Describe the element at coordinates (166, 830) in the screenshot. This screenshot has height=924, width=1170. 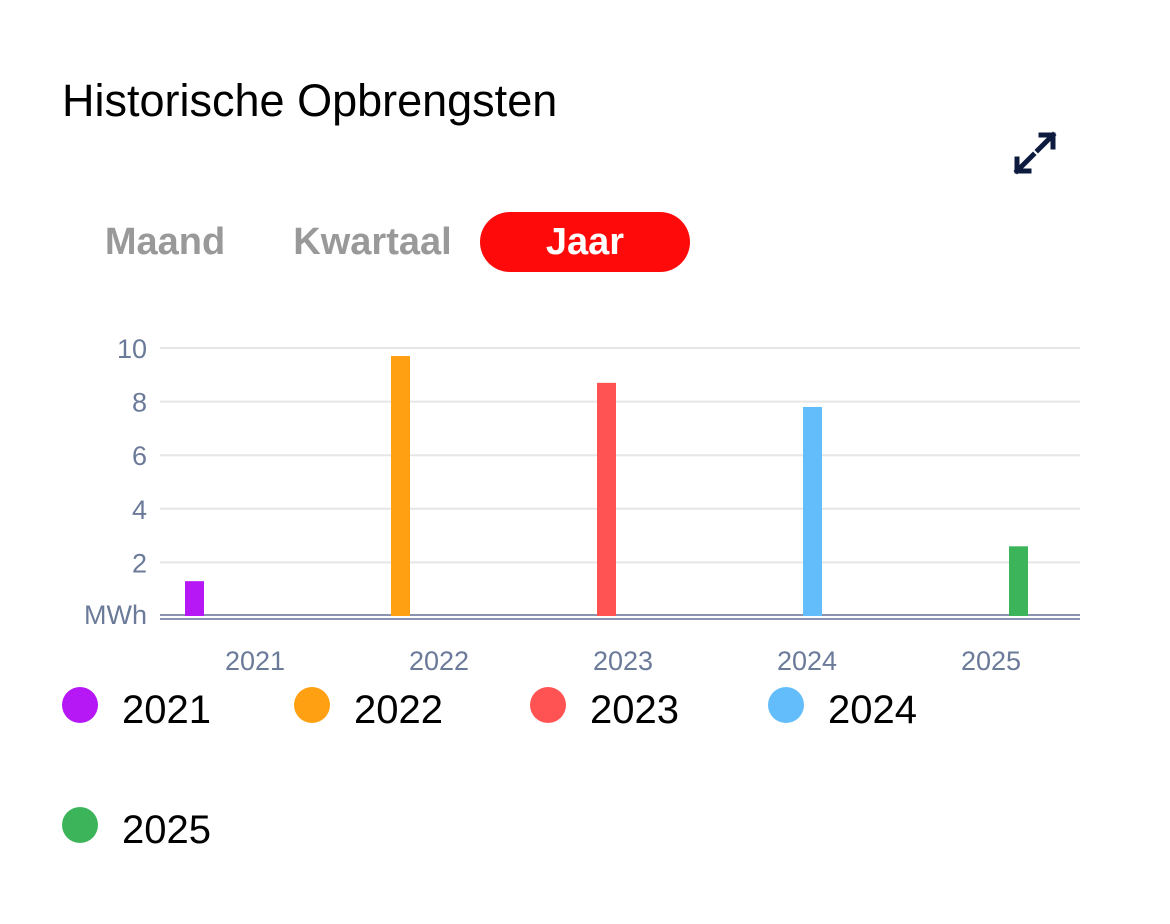
I see `legend-label-2025: 2025` at that location.